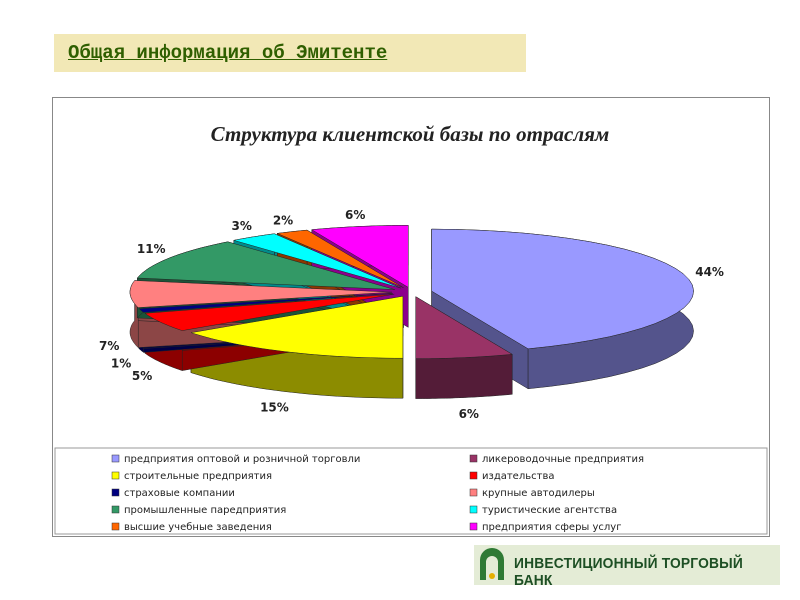 This screenshot has height=600, width=800. Describe the element at coordinates (538, 493) in the screenshot. I see `legend-label: крупные автодилеры` at that location.